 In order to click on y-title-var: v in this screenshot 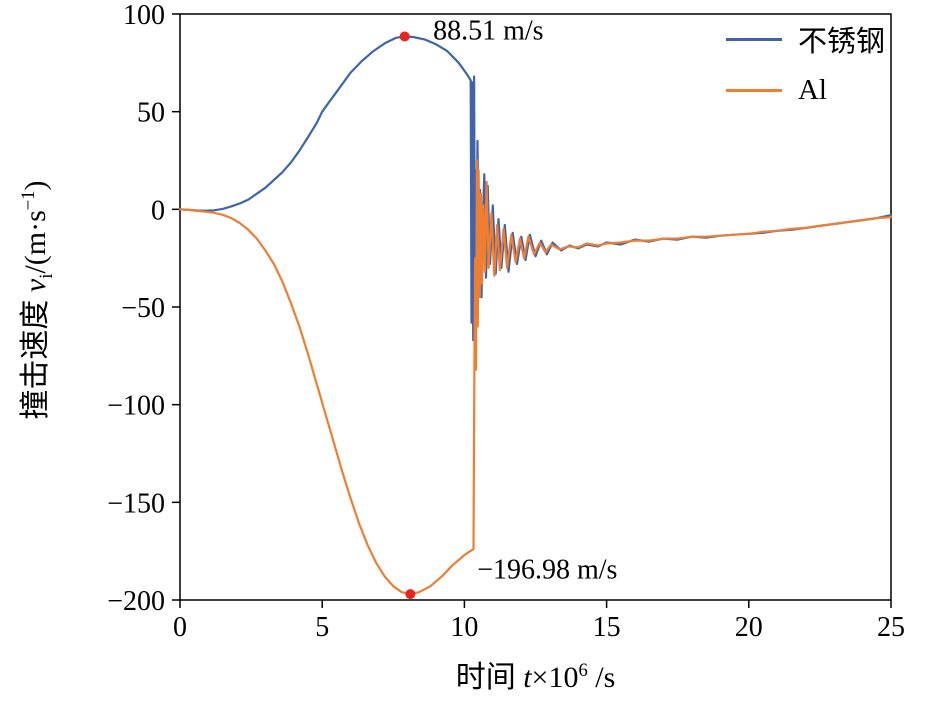, I will do `click(35, 285)`.